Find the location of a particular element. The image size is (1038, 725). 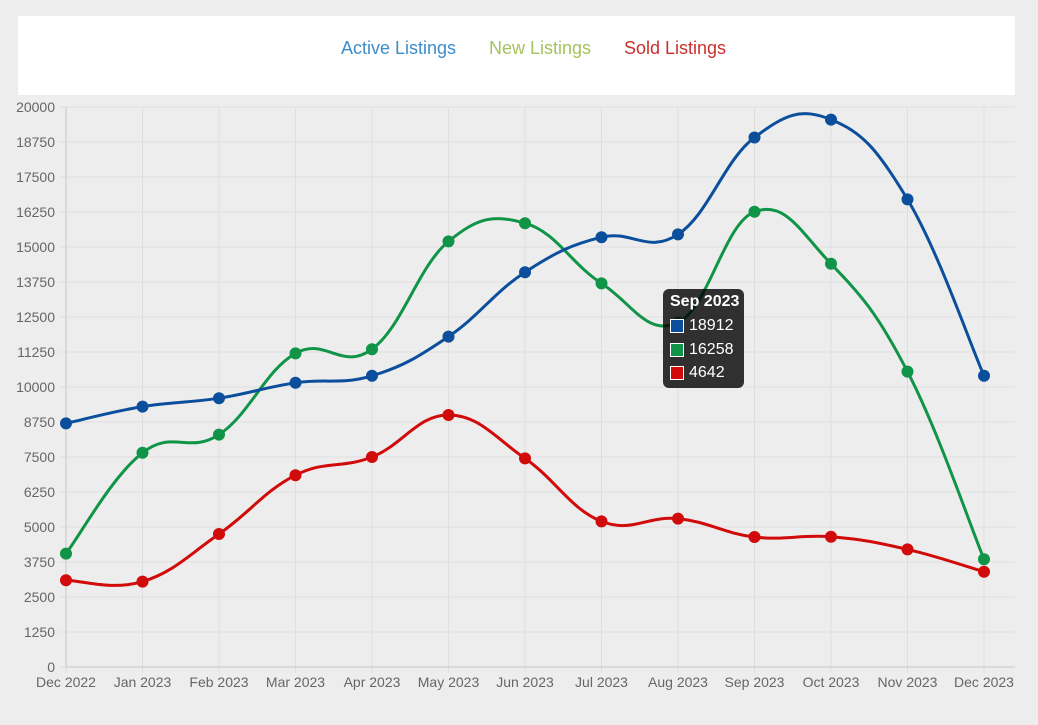

tooltip-swatch-sold is located at coordinates (677, 373).